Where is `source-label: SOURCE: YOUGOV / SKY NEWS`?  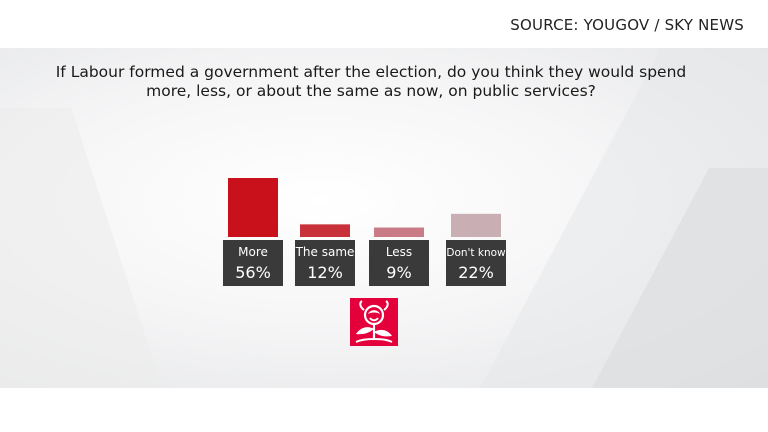 source-label: SOURCE: YOUGOV / SKY NEWS is located at coordinates (627, 25).